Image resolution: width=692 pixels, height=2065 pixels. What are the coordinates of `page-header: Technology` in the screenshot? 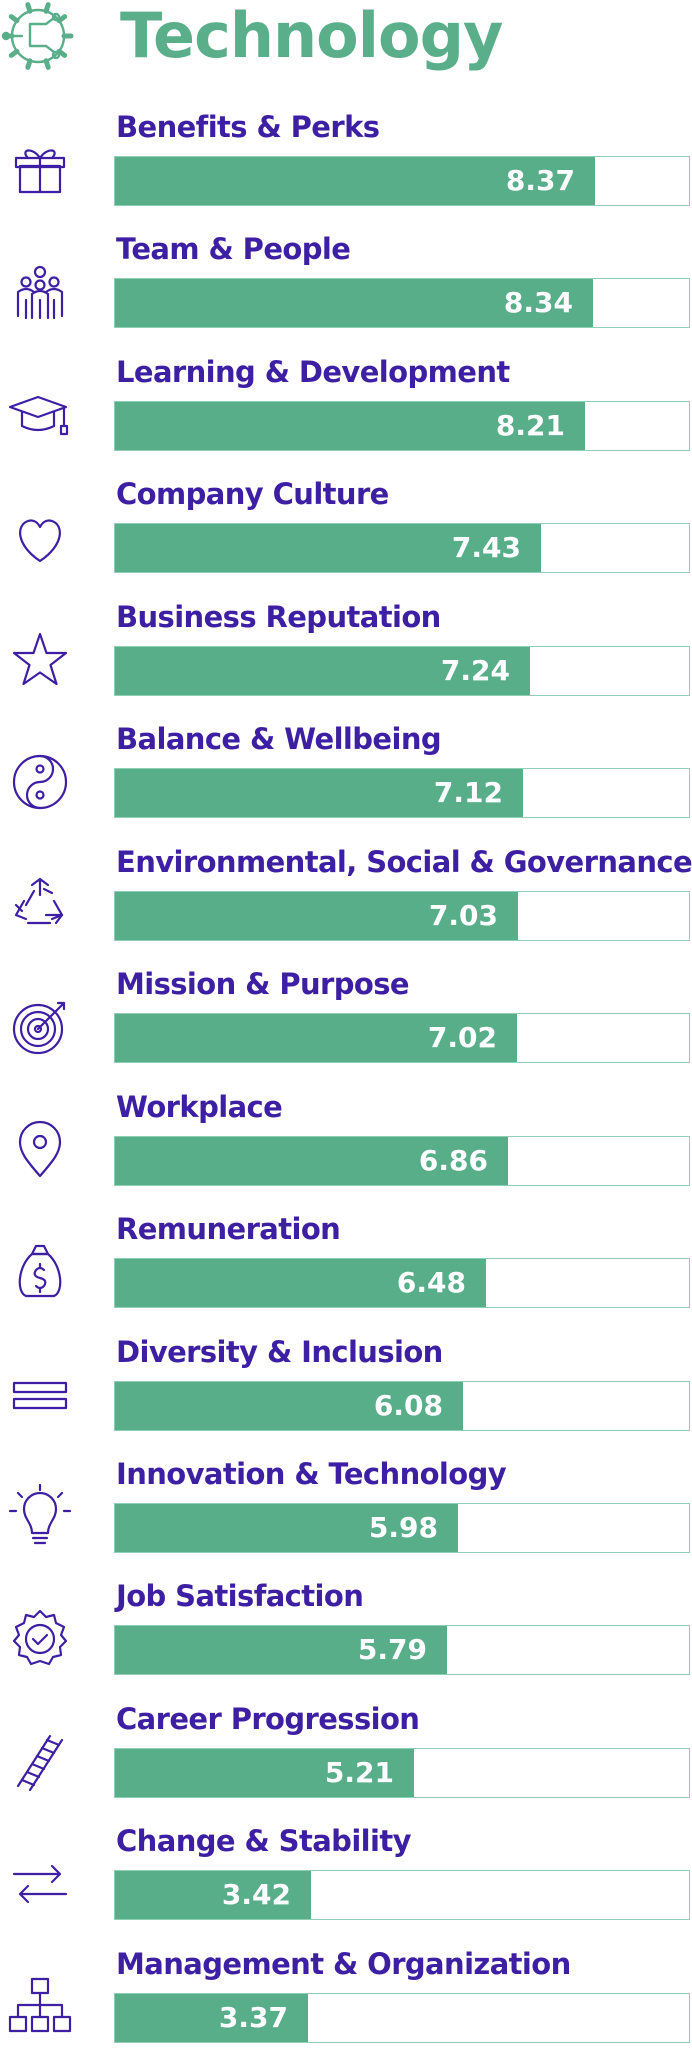 It's located at (346, 38).